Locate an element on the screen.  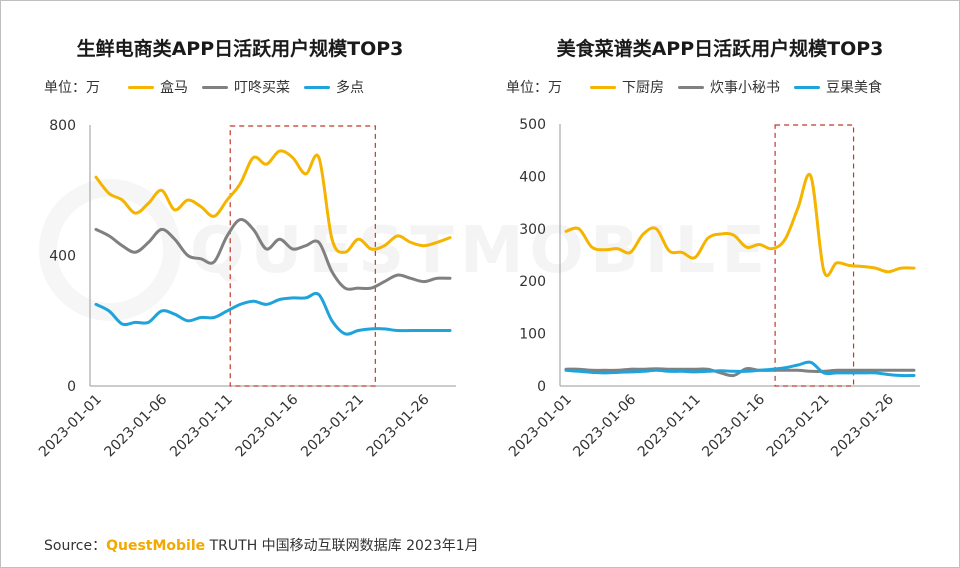
y-tick-label: 300 is located at coordinates (532, 230).